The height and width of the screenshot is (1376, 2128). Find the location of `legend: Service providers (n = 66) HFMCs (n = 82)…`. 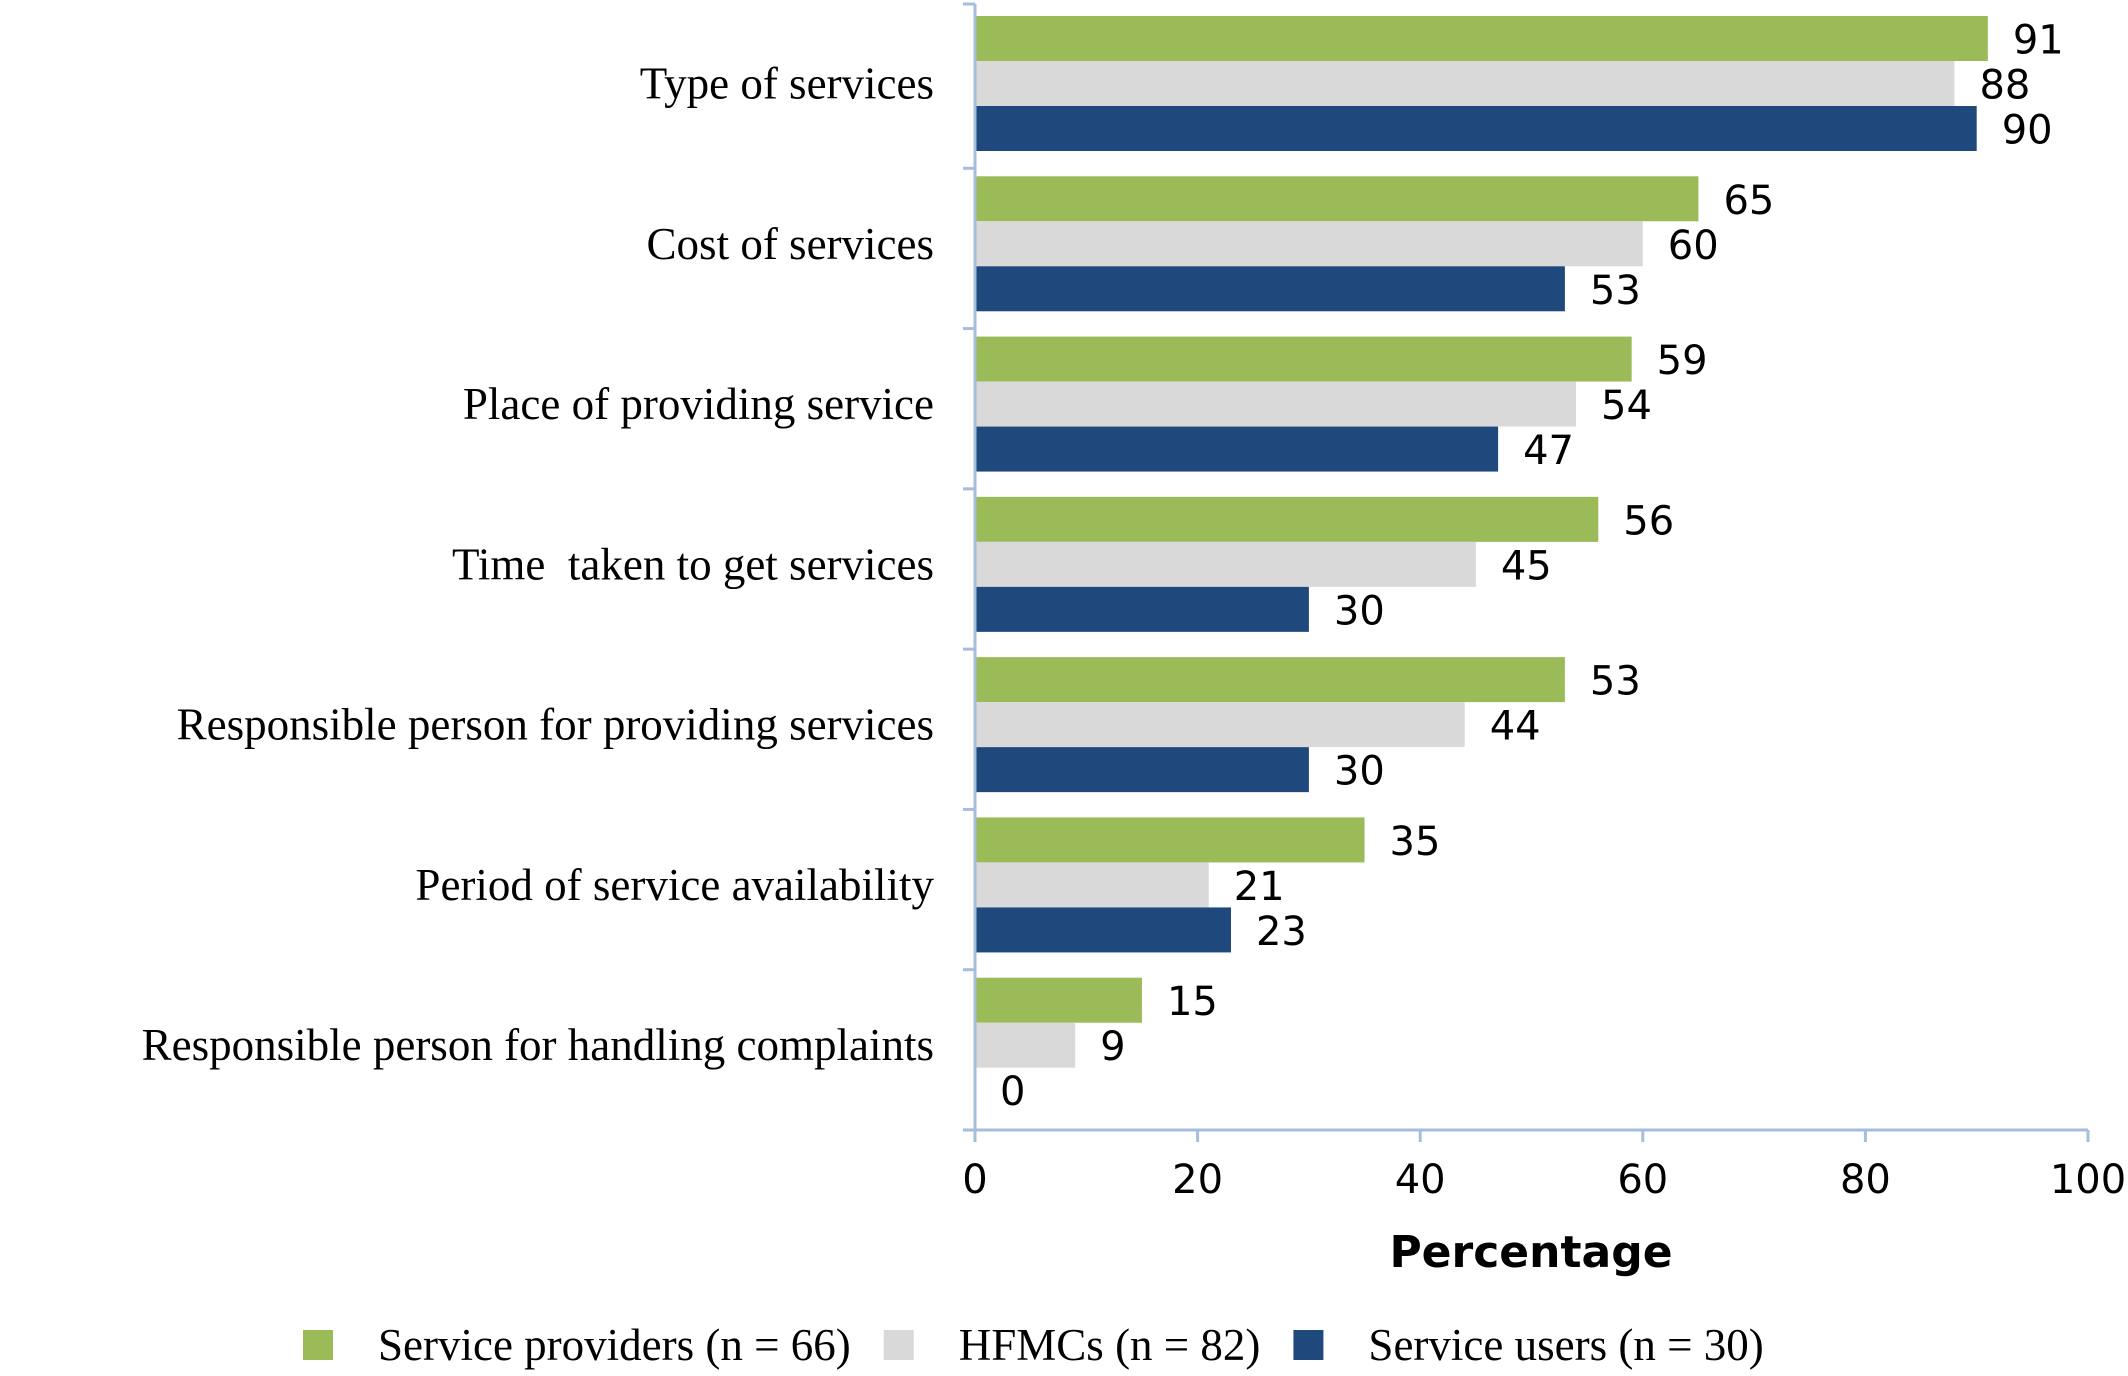

legend: Service providers (n = 66) HFMCs (n = 82)… is located at coordinates (1033, 1345).